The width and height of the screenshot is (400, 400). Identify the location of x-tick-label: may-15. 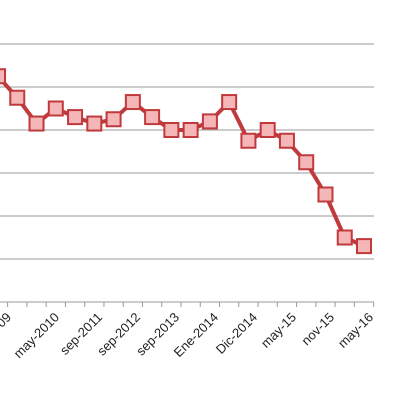
(278, 330).